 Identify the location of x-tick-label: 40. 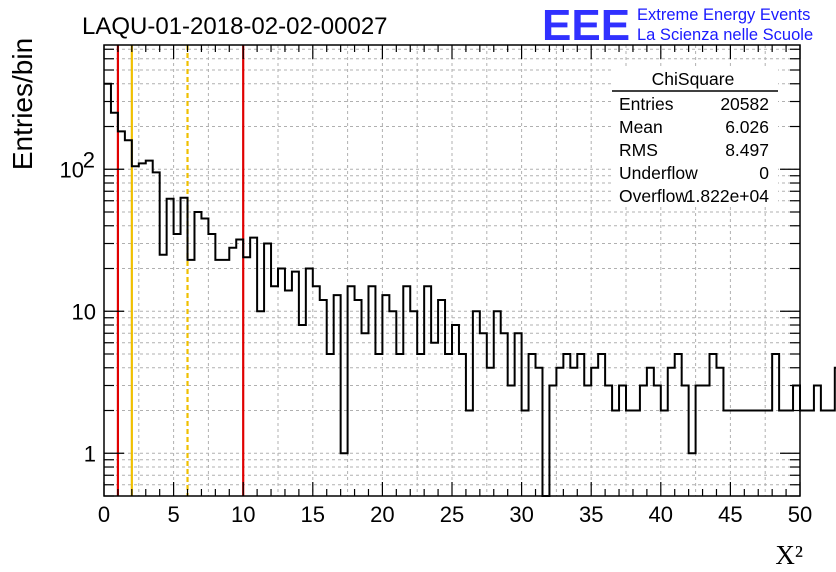
(661, 514).